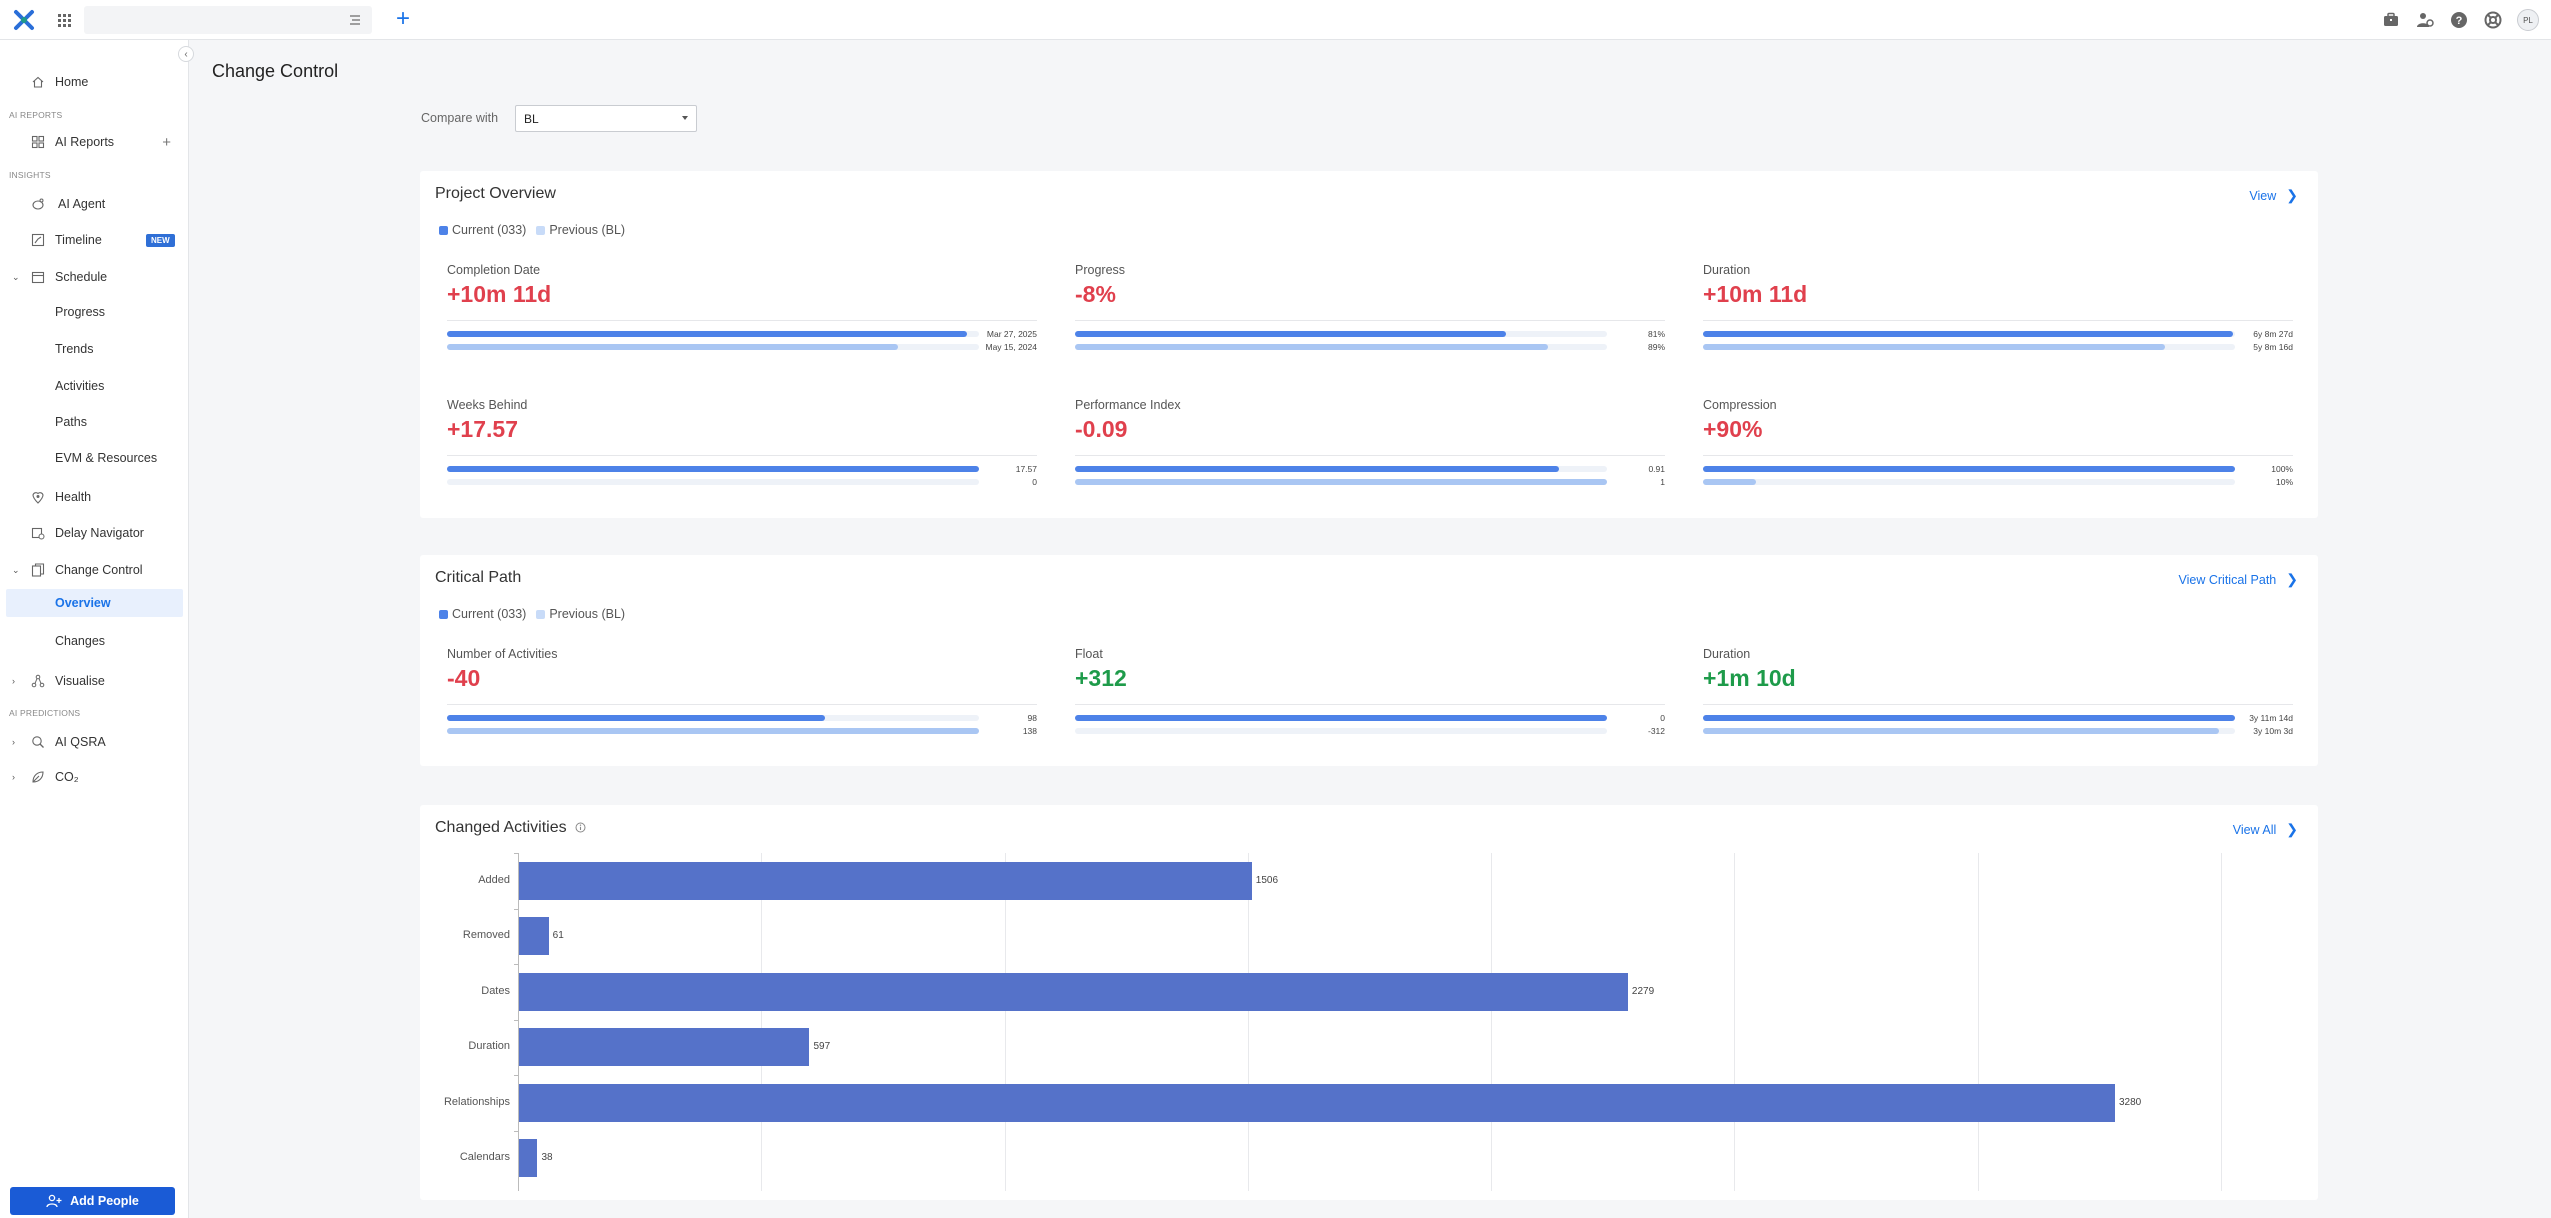  I want to click on view-critical-path-link: View Critical Path ❯, so click(2238, 579).